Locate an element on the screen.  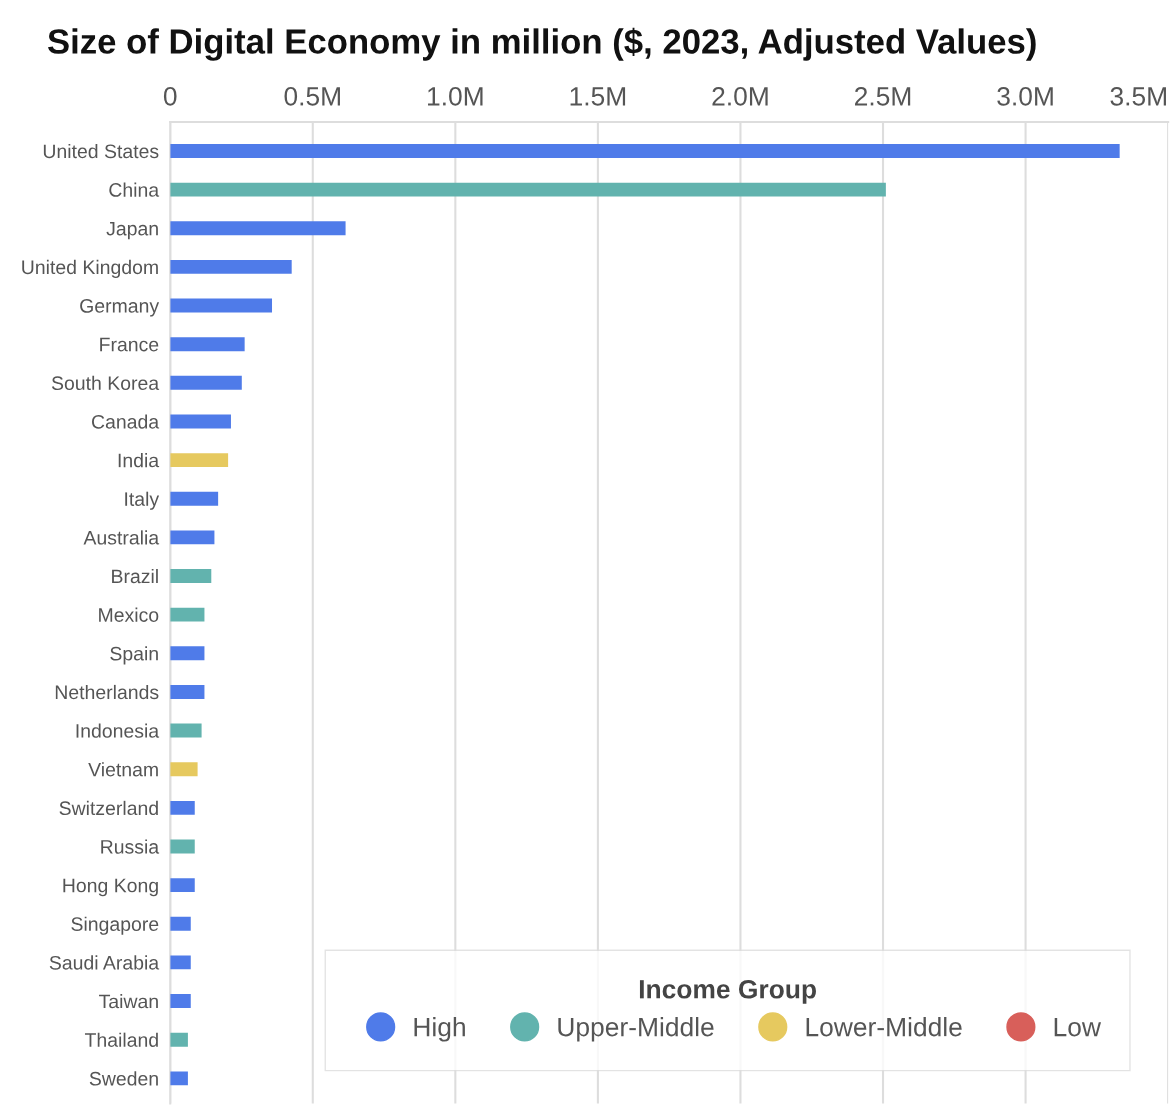
y-tick-label: Germany is located at coordinates (120, 308).